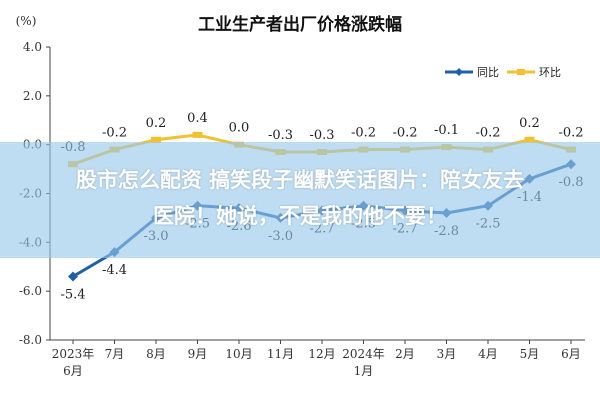 This screenshot has height=400, width=600. What do you see at coordinates (364, 371) in the screenshot?
I see `x-tick-label: 1月` at bounding box center [364, 371].